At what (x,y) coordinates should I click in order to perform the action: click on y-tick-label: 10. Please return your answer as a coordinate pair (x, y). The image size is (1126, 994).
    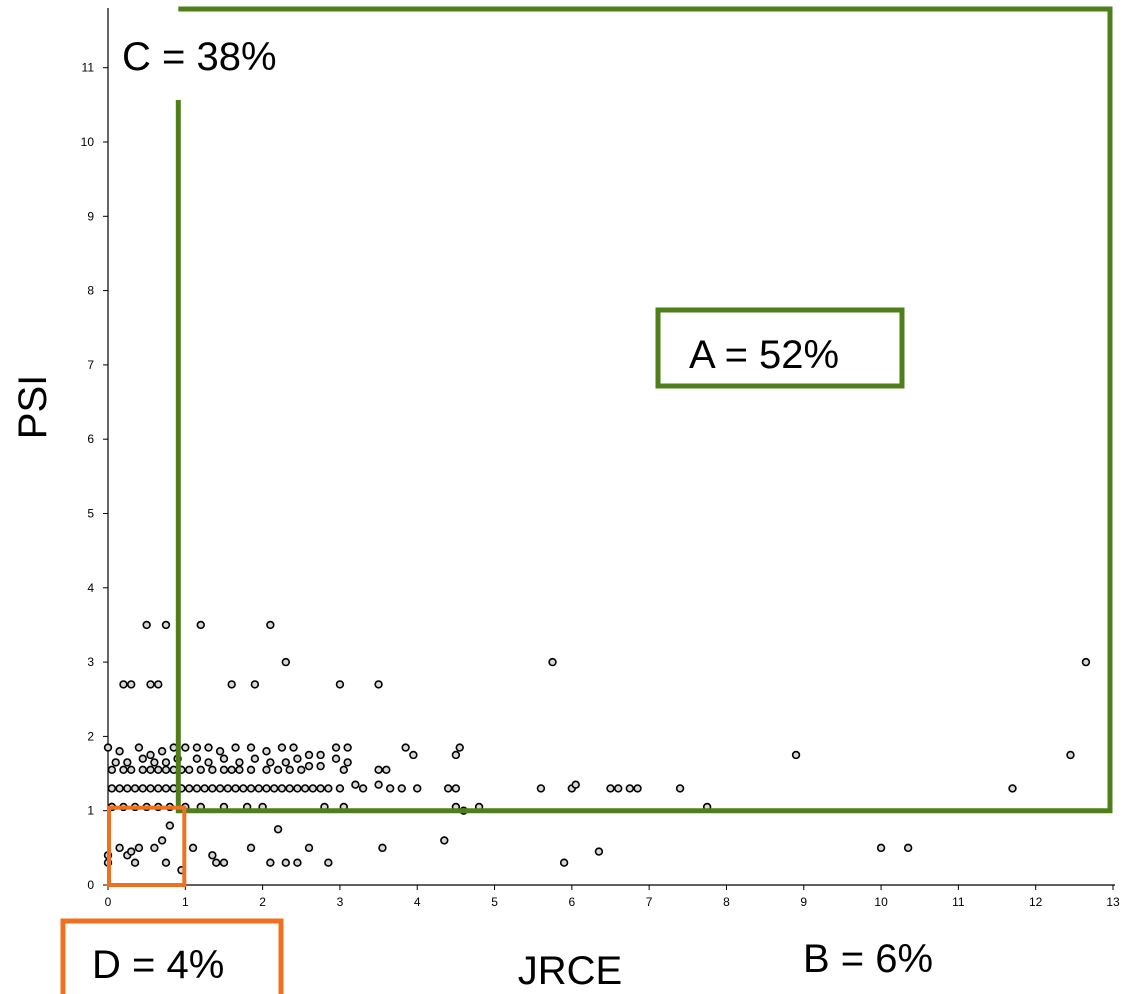
    Looking at the image, I should click on (88, 142).